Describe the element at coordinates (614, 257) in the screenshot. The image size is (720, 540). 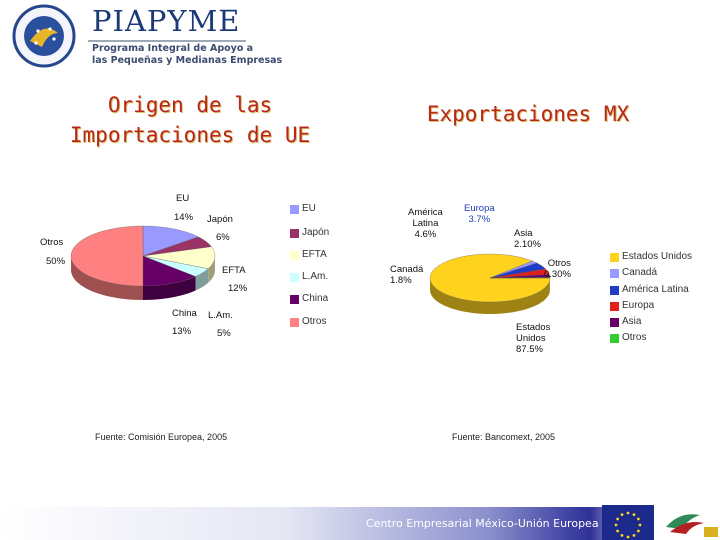
I see `legend-swatch-eeuu` at that location.